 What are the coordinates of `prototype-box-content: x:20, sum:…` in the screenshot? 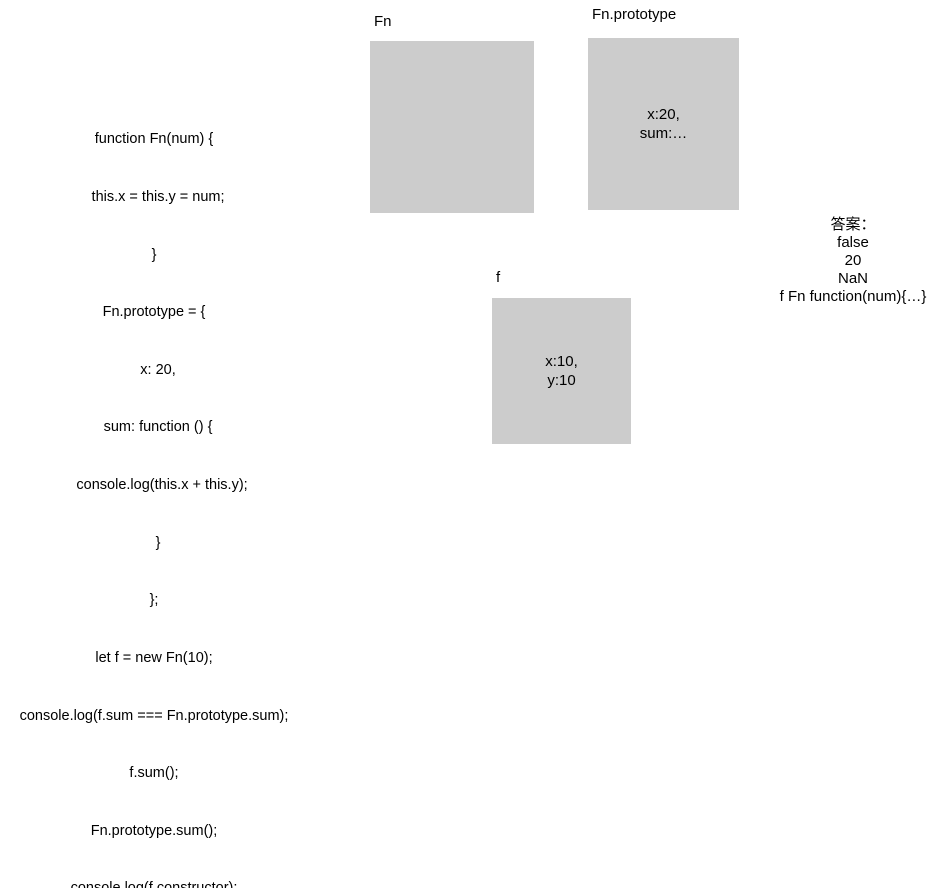 It's located at (663, 124).